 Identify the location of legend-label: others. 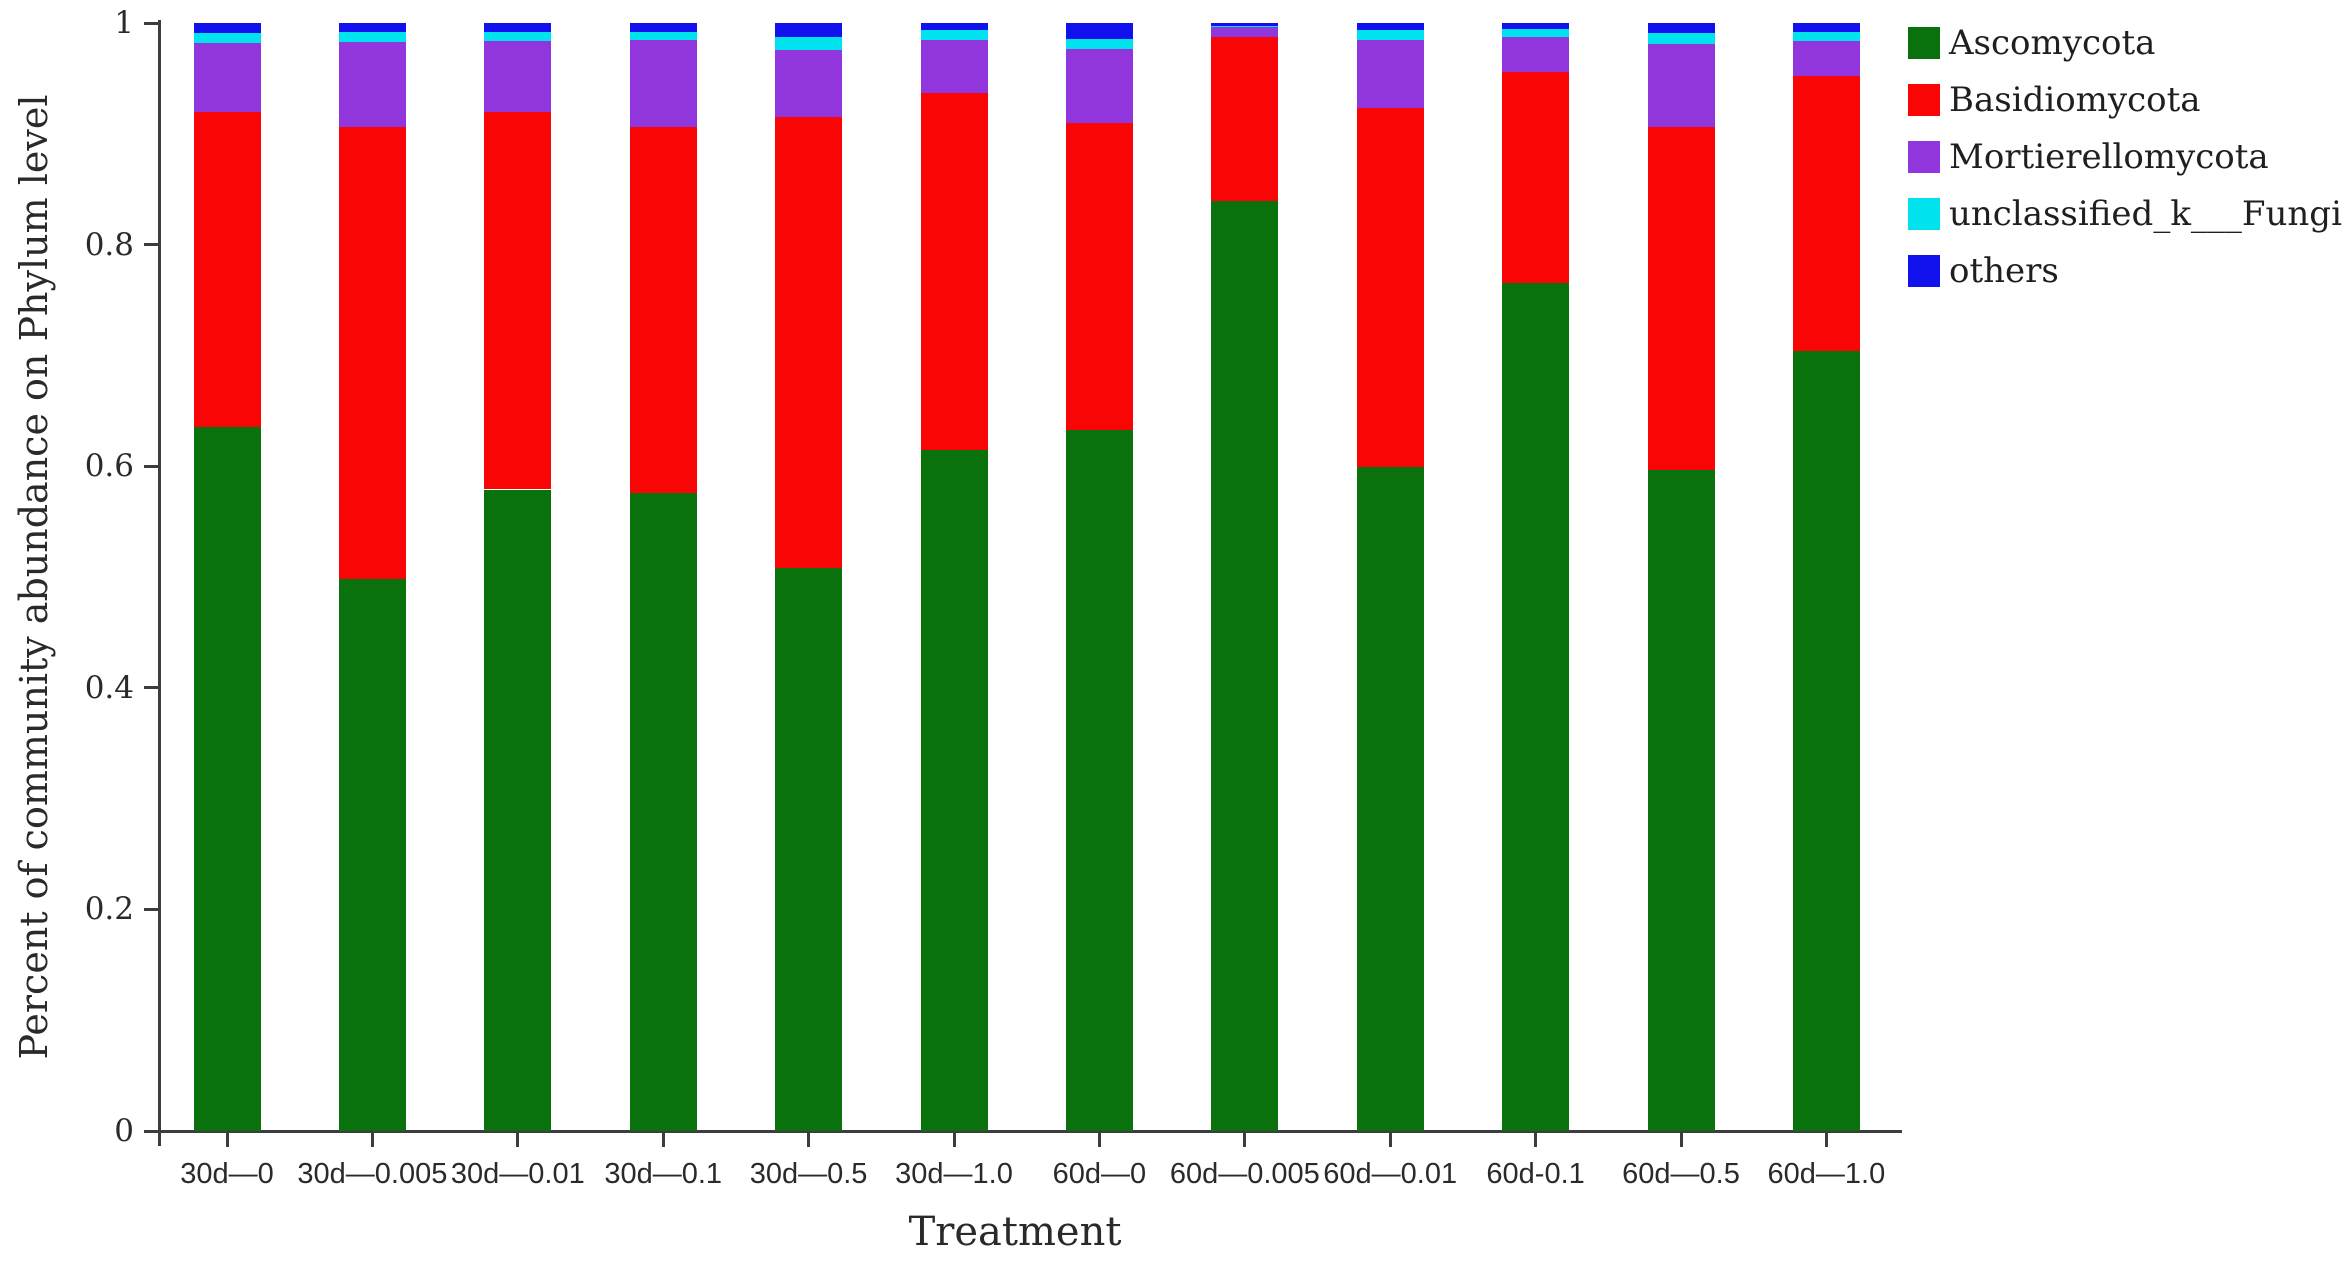
(2004, 270).